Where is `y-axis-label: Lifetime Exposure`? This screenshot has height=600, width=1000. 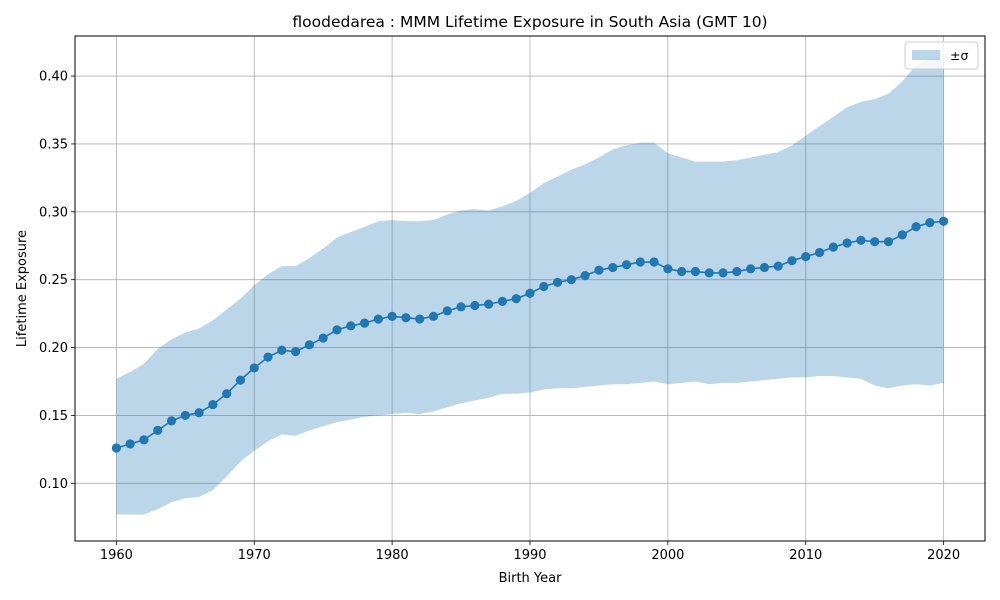
y-axis-label: Lifetime Exposure is located at coordinates (22, 288).